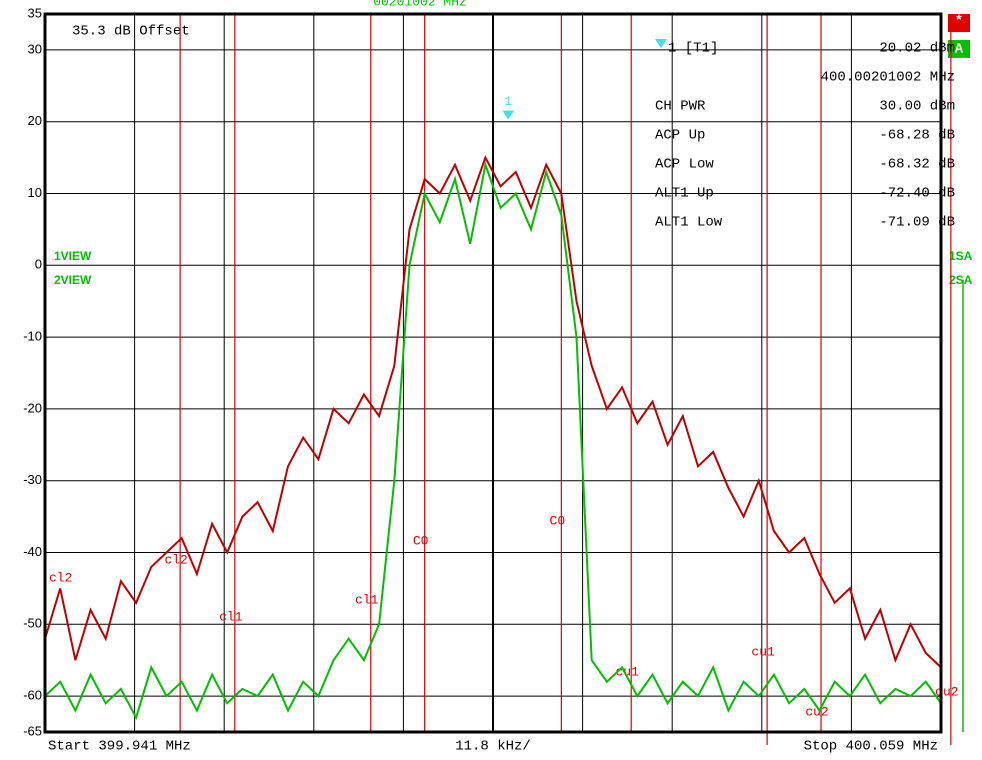  I want to click on y-tick-label: 30, so click(35, 48).